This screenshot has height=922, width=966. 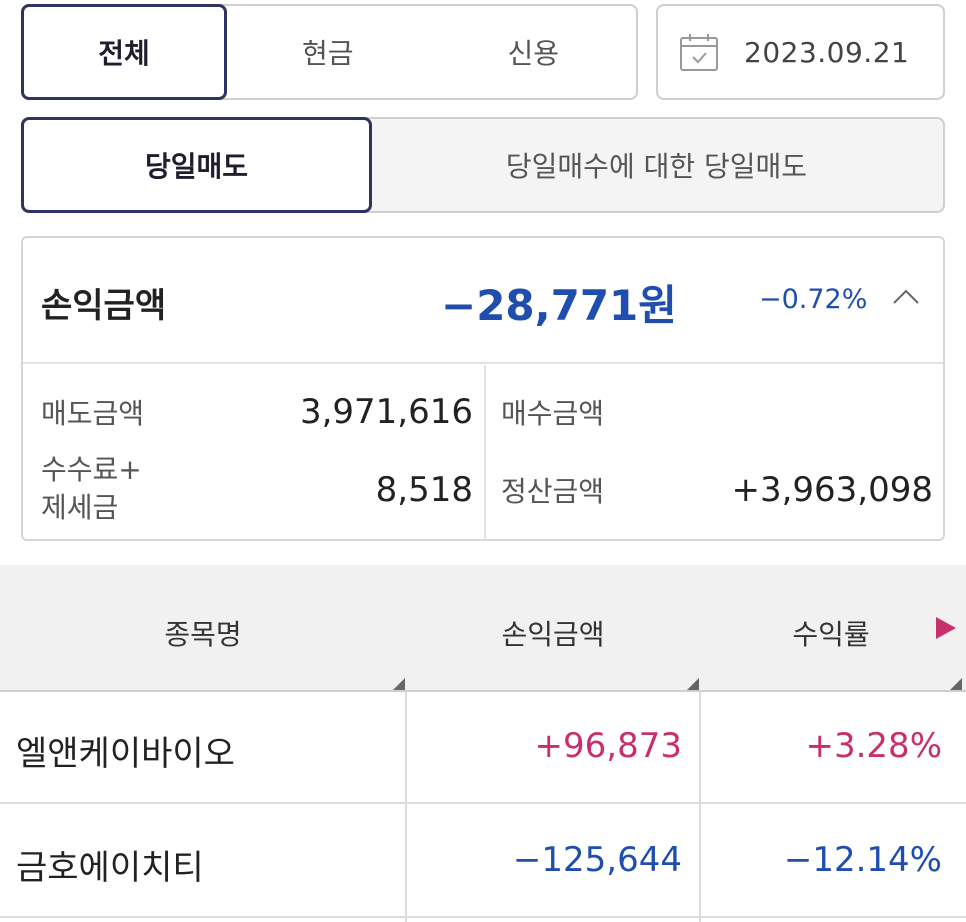 What do you see at coordinates (553, 634) in the screenshot?
I see `column-header-profit: 손익금액` at bounding box center [553, 634].